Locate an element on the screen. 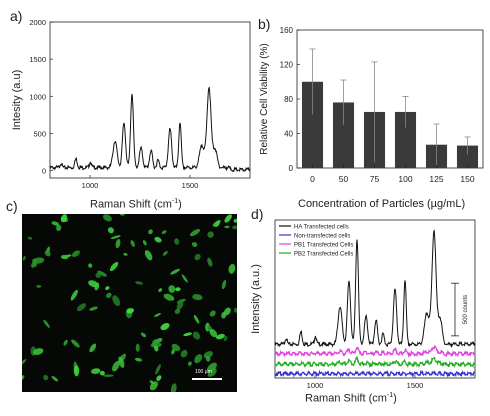  chart-a-xlabel: Raman Shift (cm-1) is located at coordinates (136, 204).